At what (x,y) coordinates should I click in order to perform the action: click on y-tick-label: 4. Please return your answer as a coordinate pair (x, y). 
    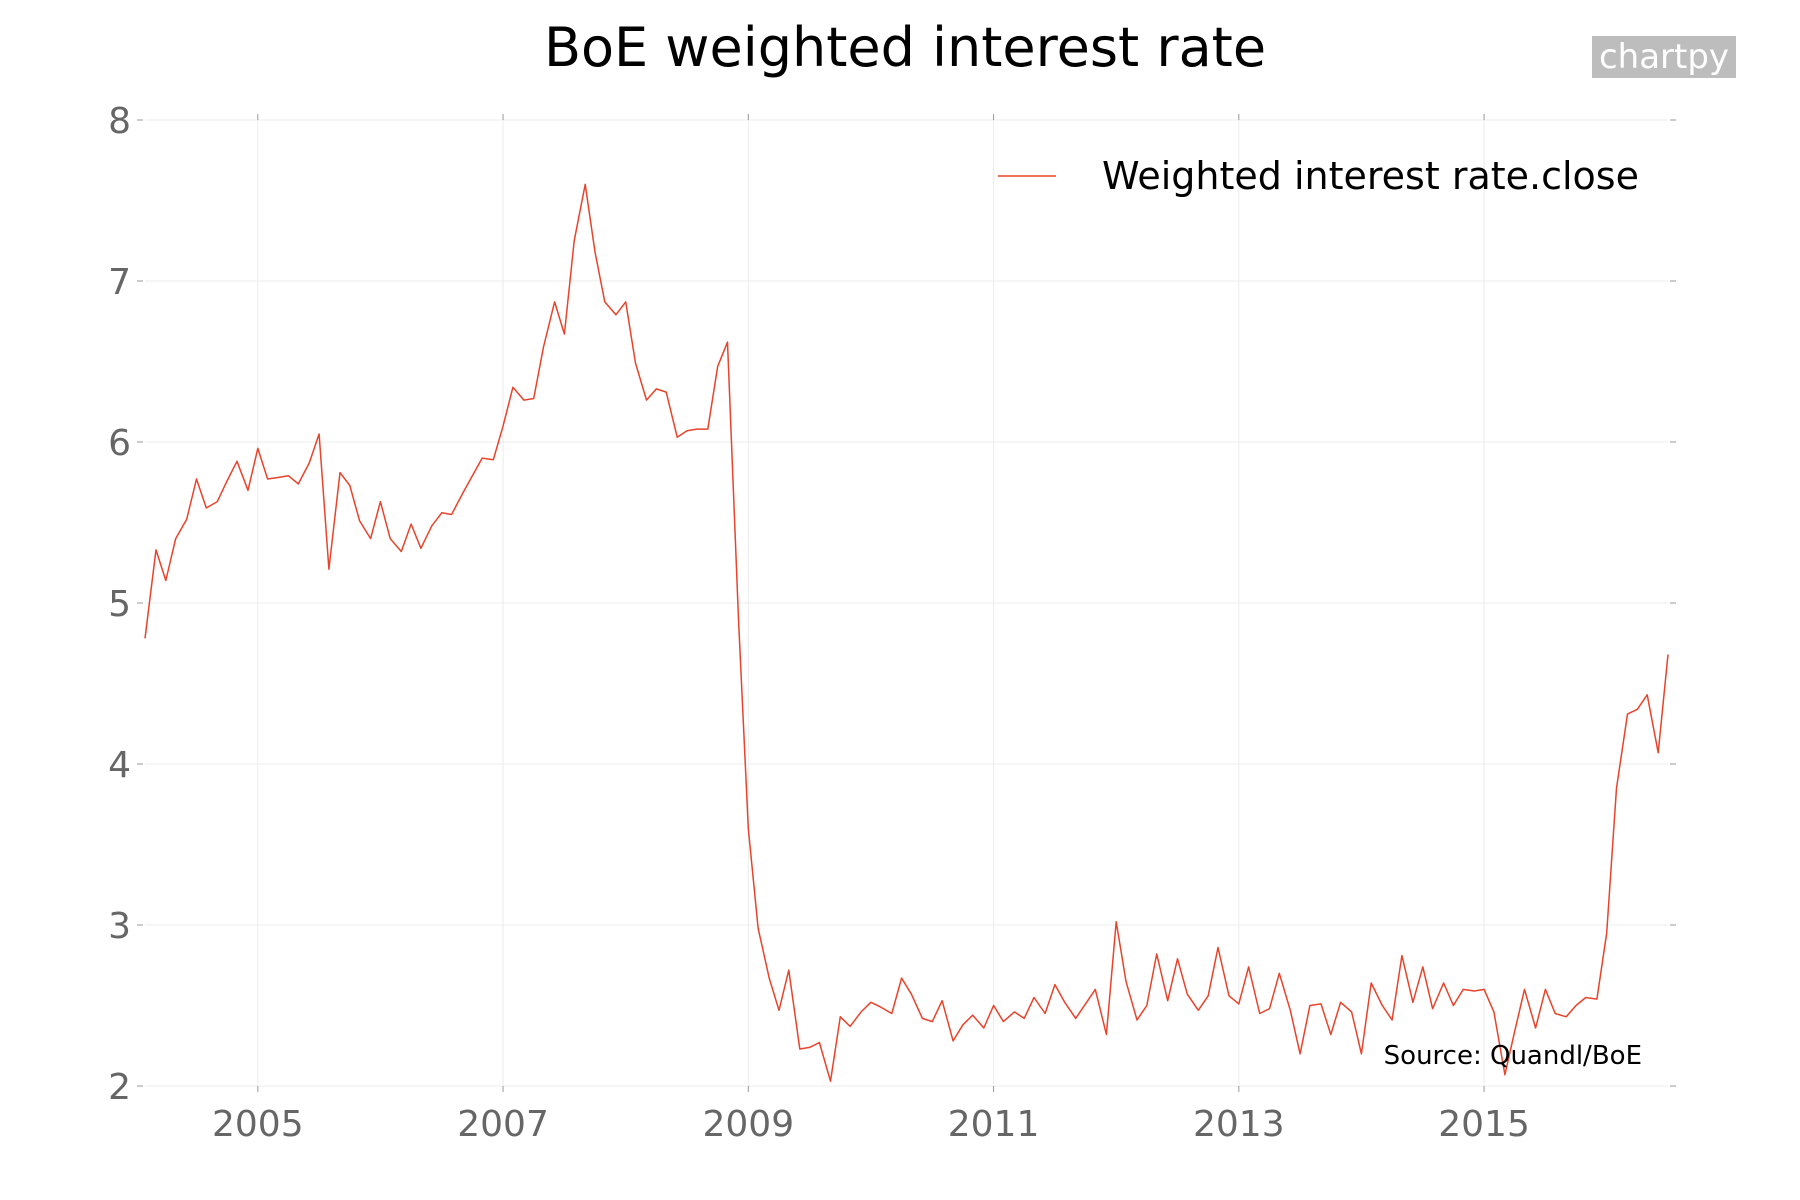
    Looking at the image, I should click on (119, 765).